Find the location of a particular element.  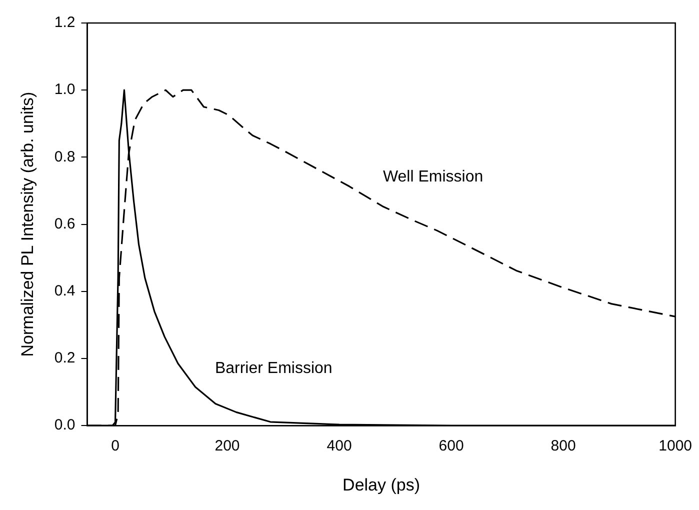

y-tick-label: 0.4 is located at coordinates (65, 291).